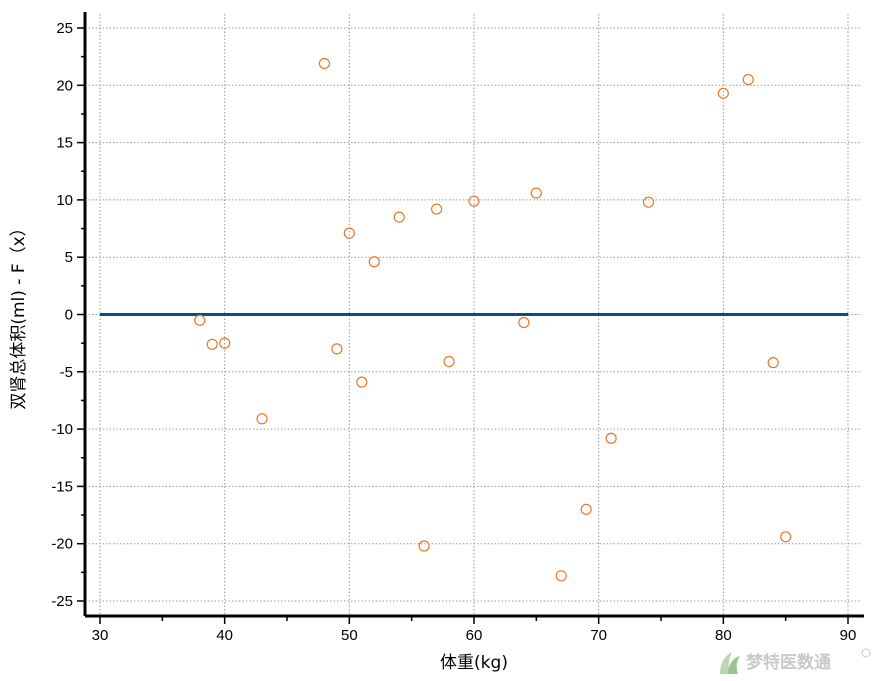 This screenshot has height=681, width=878. What do you see at coordinates (64, 85) in the screenshot?
I see `y-tick-label: 20` at bounding box center [64, 85].